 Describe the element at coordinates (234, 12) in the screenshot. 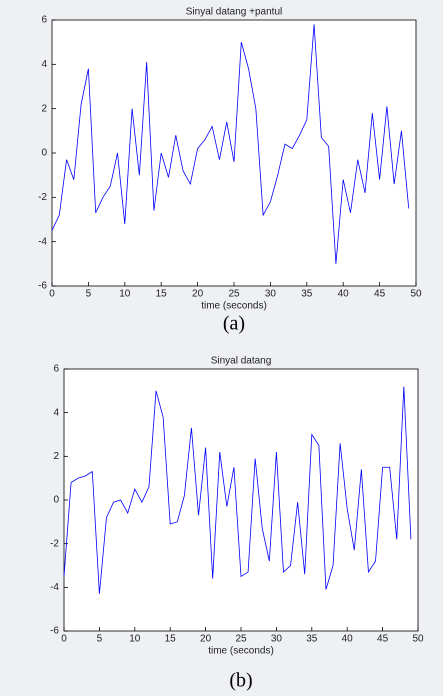

I see `chart-title: Sinyal datang +pantul` at that location.